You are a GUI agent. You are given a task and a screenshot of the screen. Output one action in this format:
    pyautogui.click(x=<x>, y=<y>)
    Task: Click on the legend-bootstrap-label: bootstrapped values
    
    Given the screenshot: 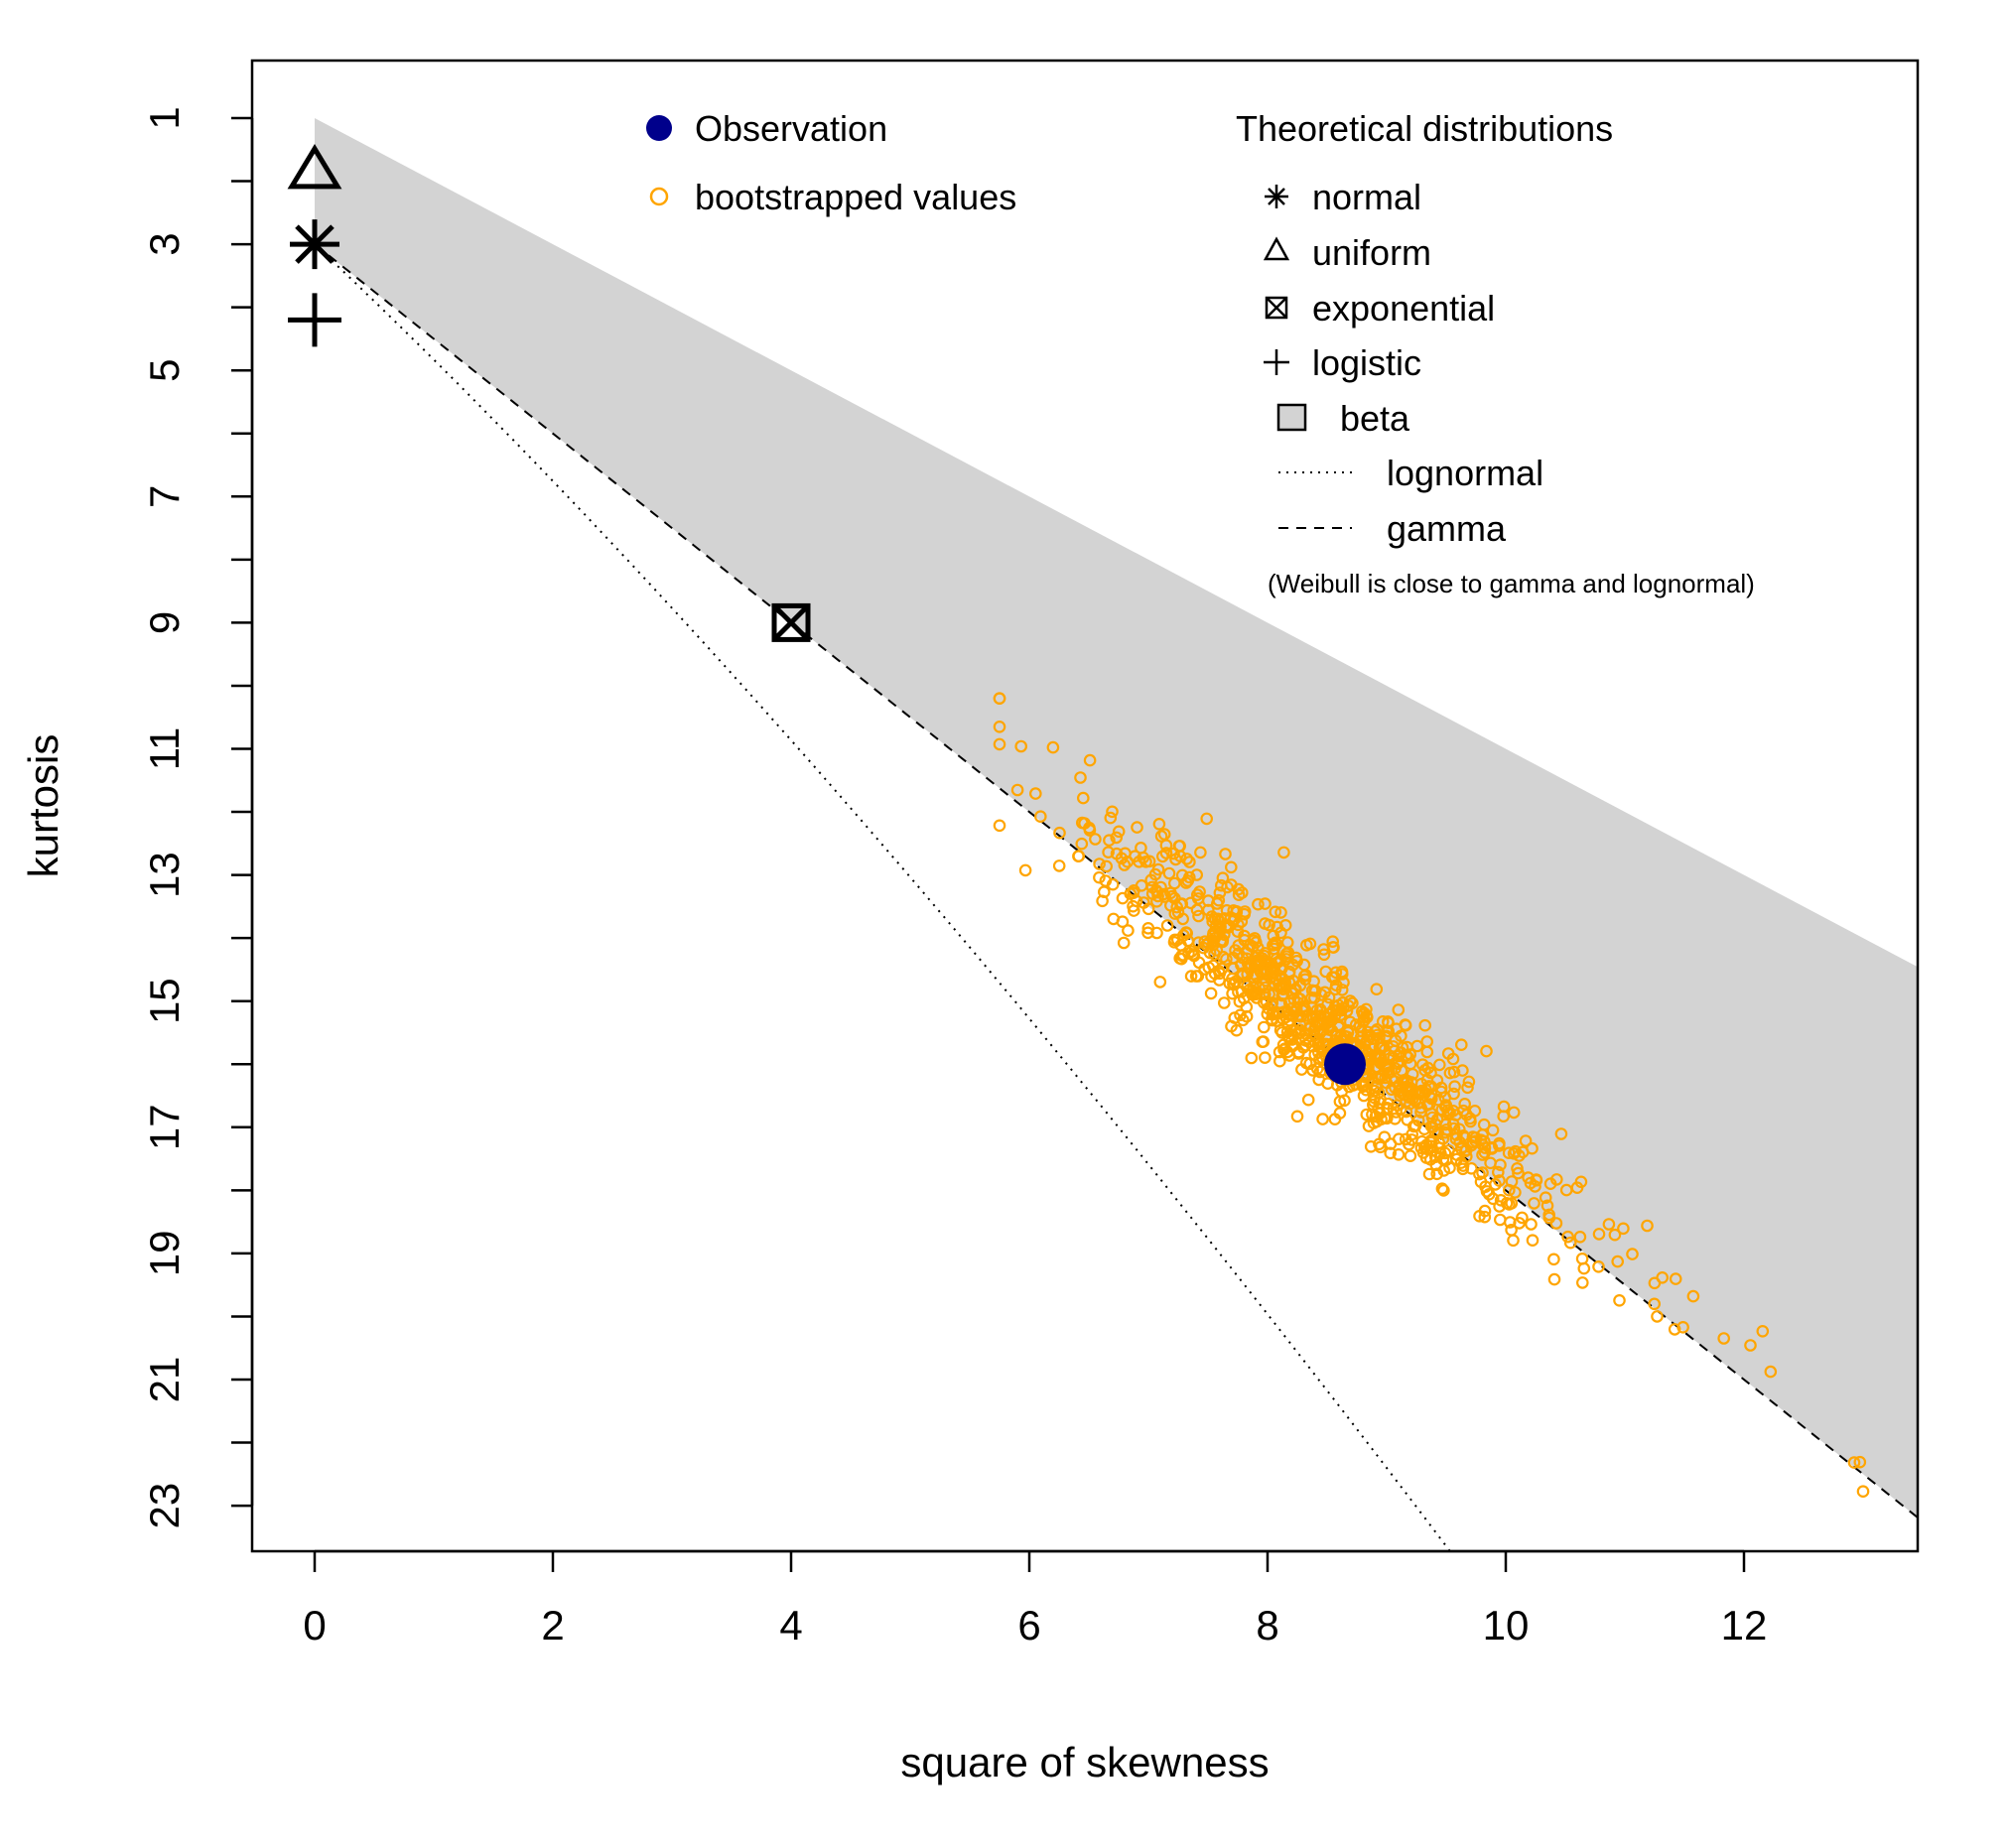 What is the action you would take?
    pyautogui.click(x=855, y=197)
    